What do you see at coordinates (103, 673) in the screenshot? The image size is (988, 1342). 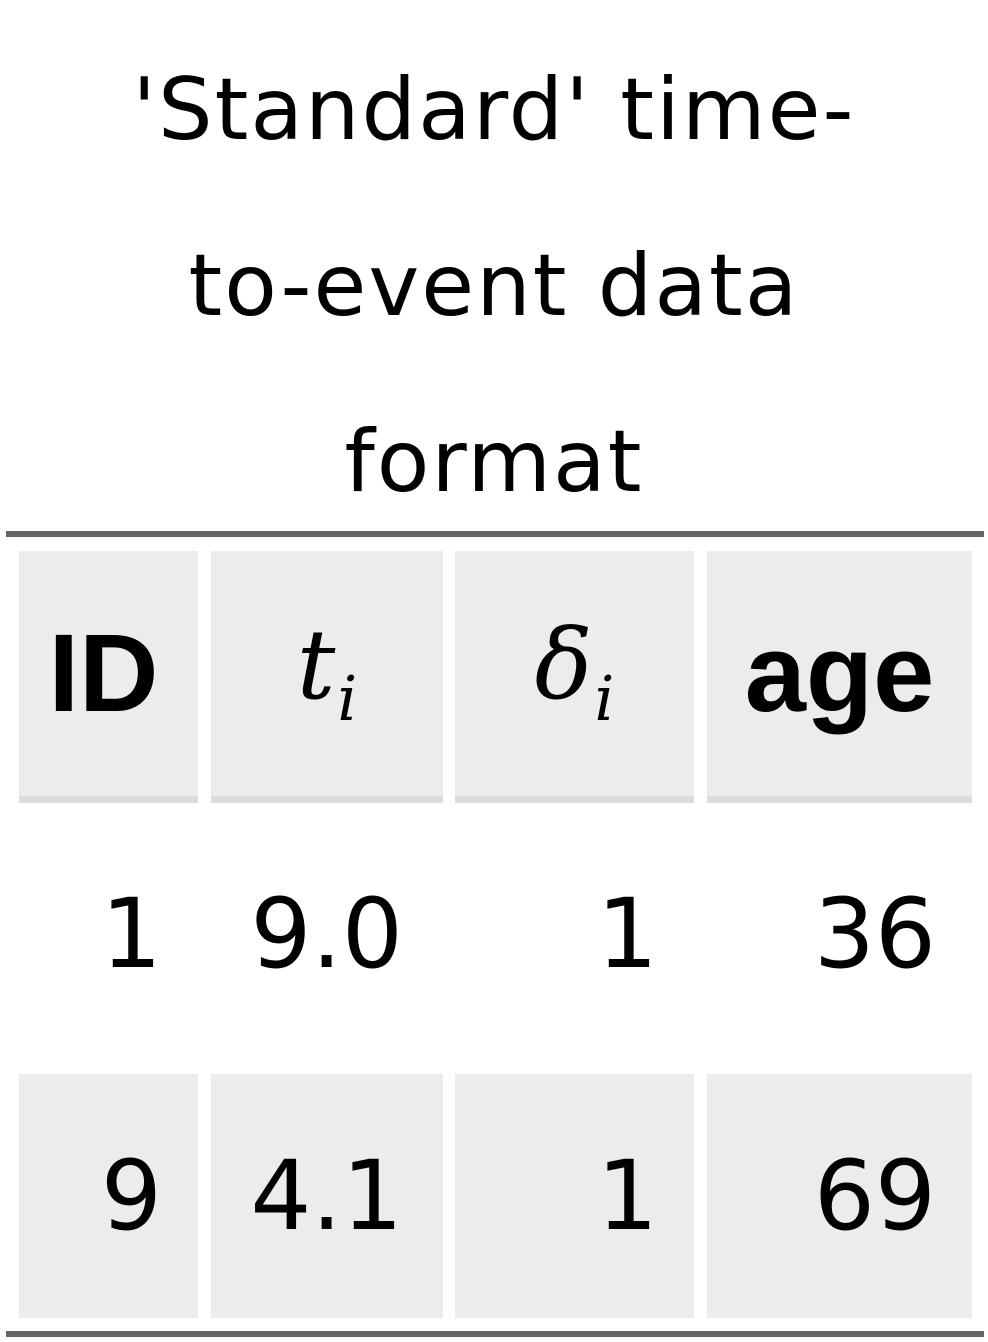 I see `header-id-label: ID` at bounding box center [103, 673].